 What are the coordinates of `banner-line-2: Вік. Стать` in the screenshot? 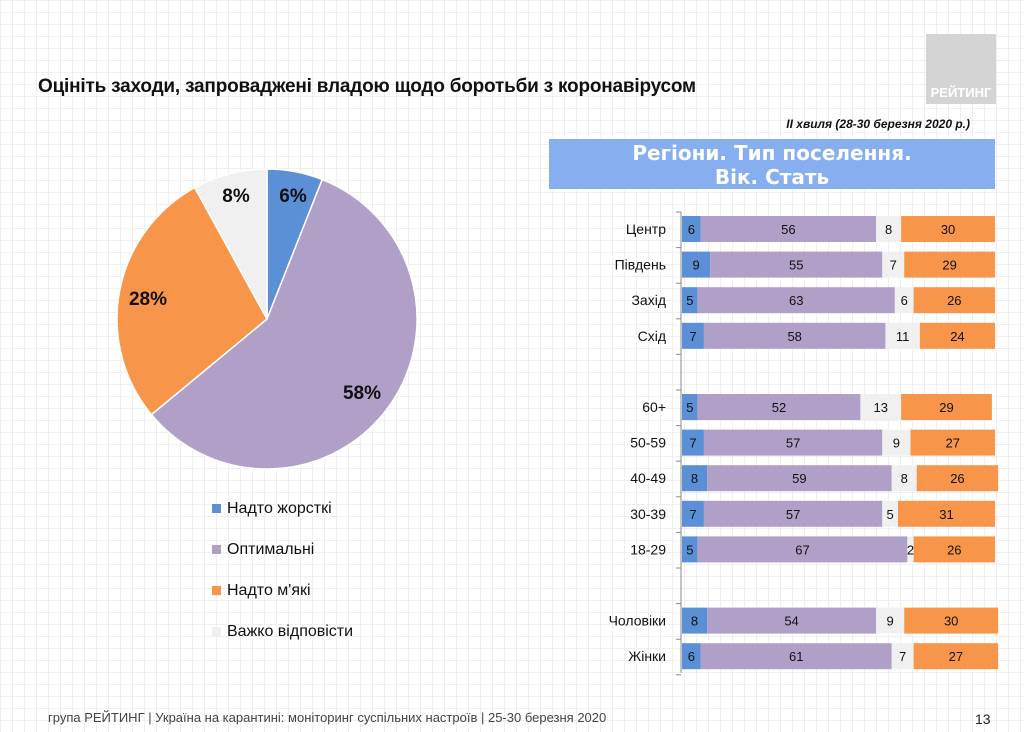 It's located at (772, 177).